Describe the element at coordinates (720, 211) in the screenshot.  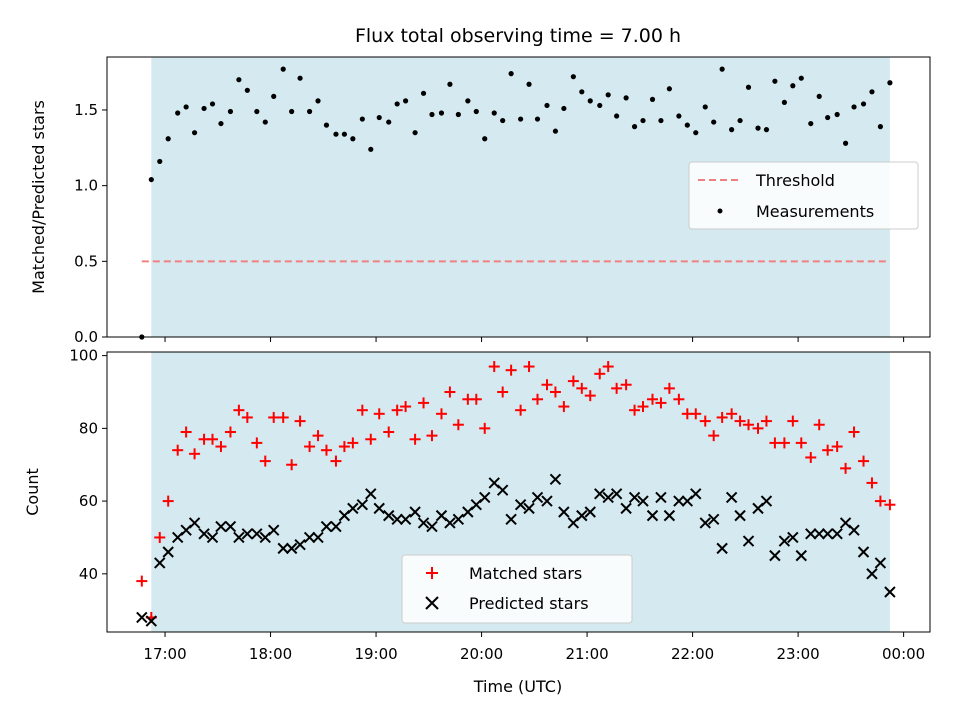
I see `legend-measurements-swatch` at that location.